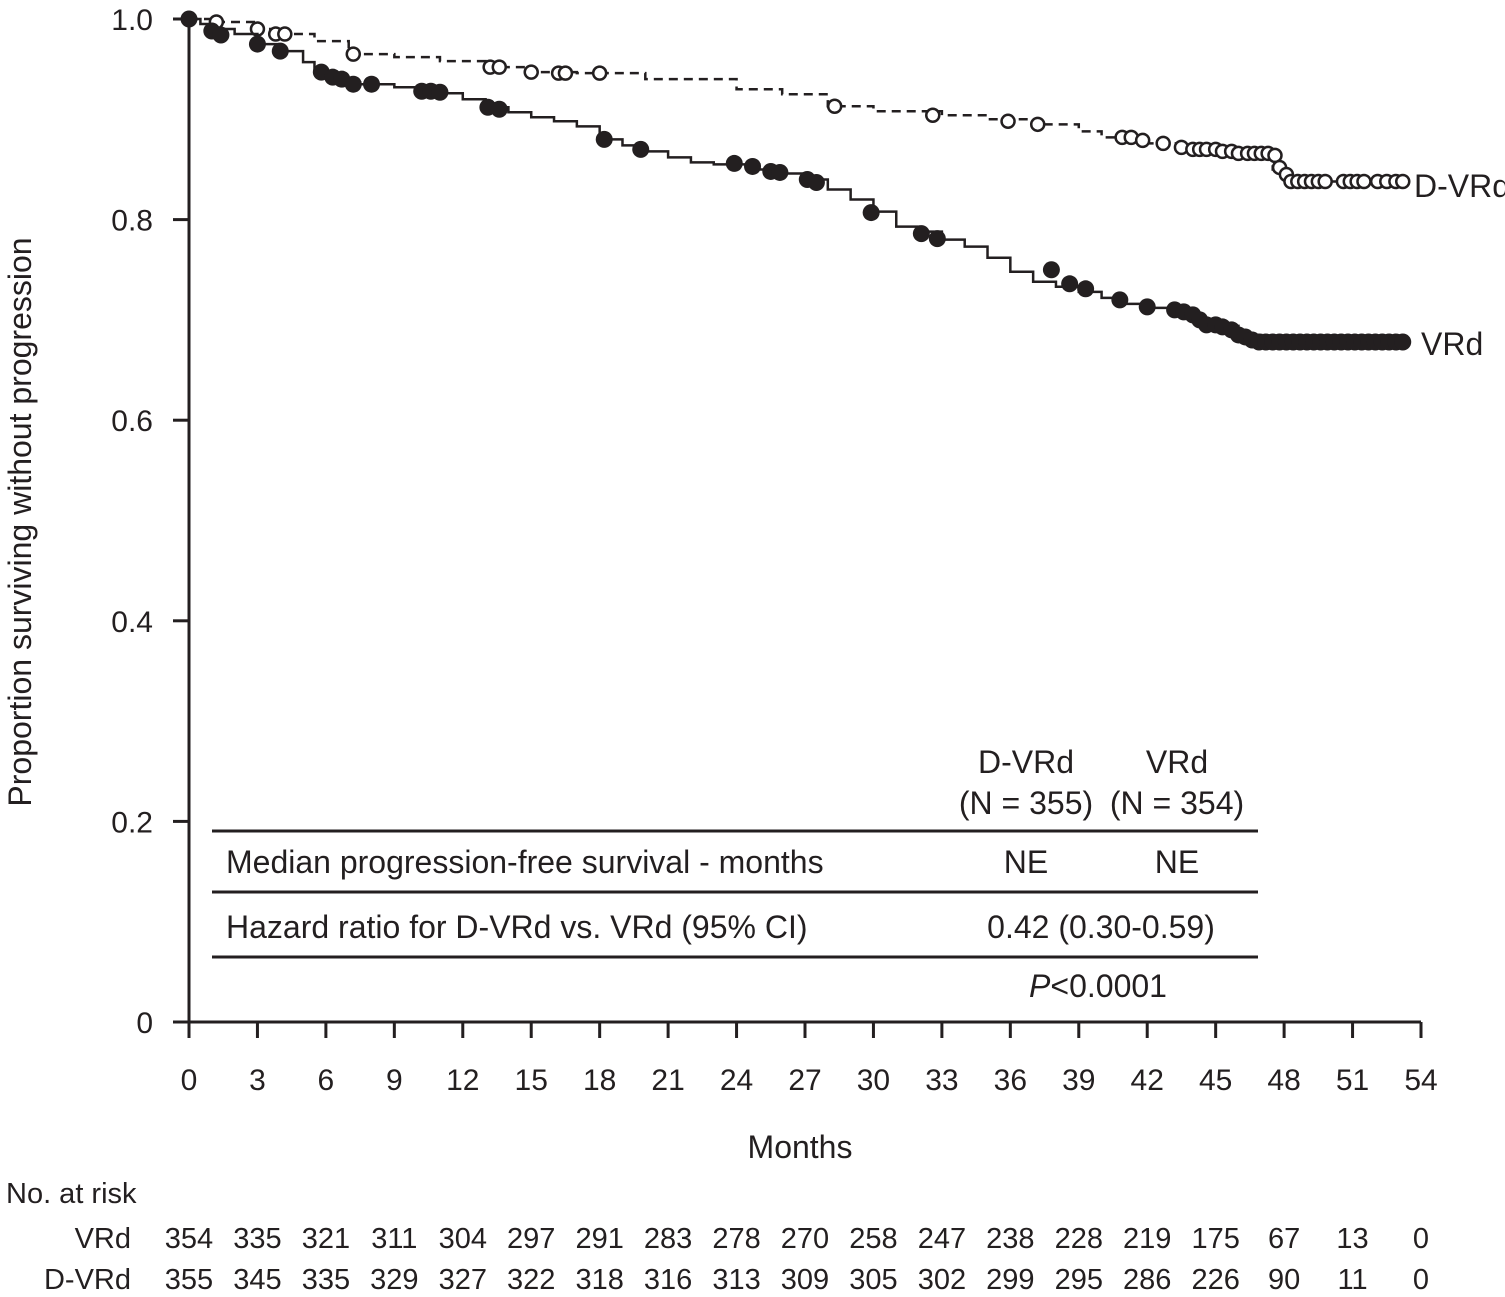 This screenshot has height=1297, width=1505. What do you see at coordinates (1026, 803) in the screenshot?
I see `table-header-dvrd-n: (N = 355)` at bounding box center [1026, 803].